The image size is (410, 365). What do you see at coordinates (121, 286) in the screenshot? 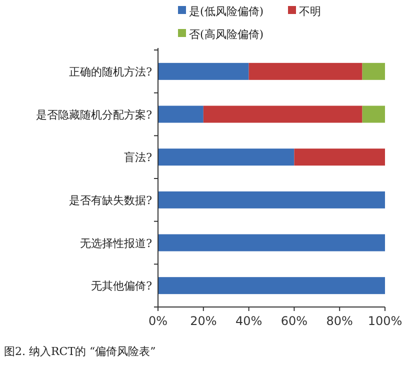
I see `y-tick-label: 无其他偏倚?` at bounding box center [121, 286].